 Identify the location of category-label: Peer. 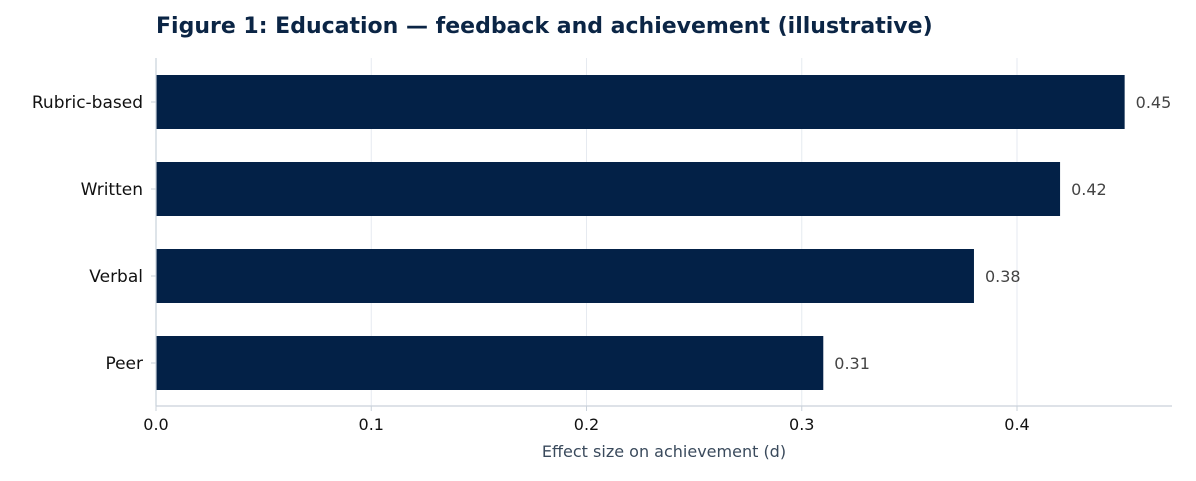
(124, 364).